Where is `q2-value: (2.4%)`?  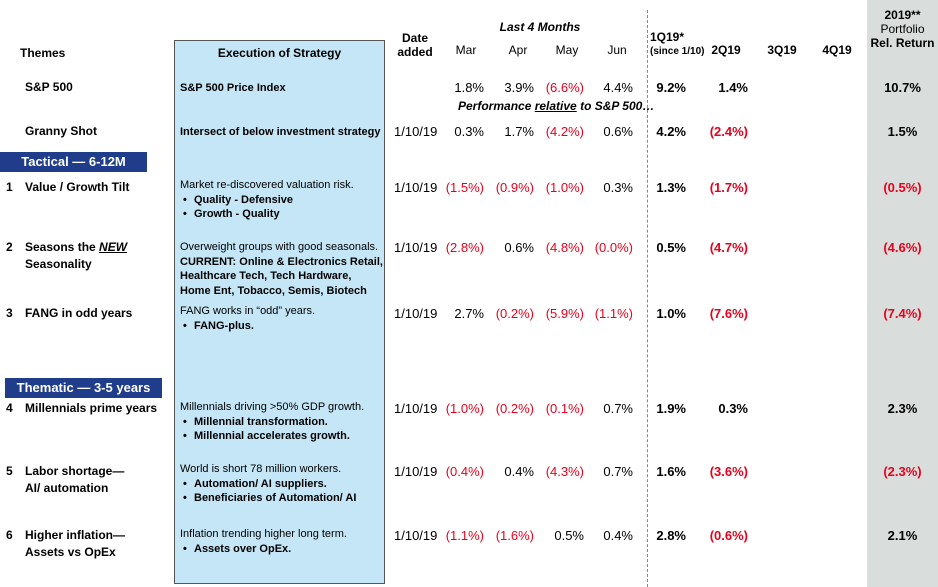
q2-value: (2.4%) is located at coordinates (728, 131).